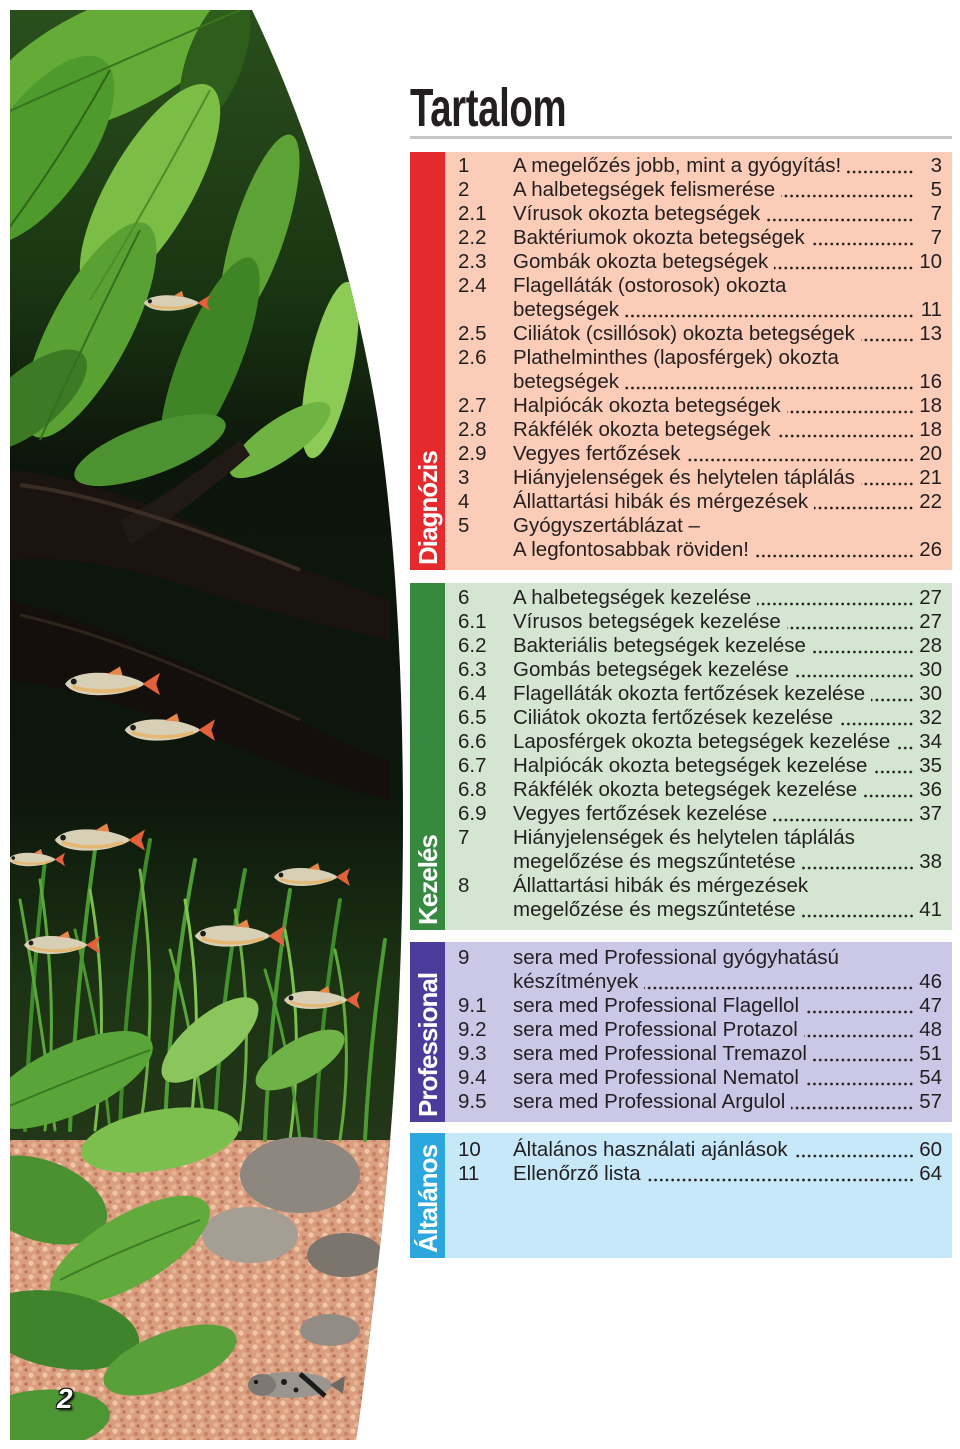  What do you see at coordinates (472, 765) in the screenshot?
I see `entry-number: 6.7` at bounding box center [472, 765].